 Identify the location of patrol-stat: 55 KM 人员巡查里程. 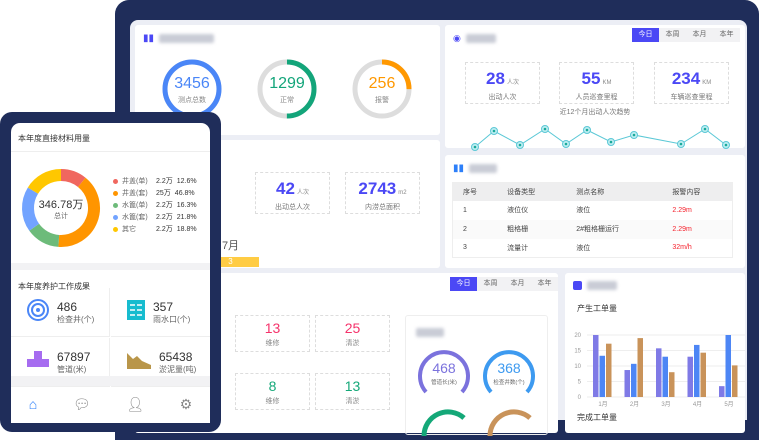
(596, 83).